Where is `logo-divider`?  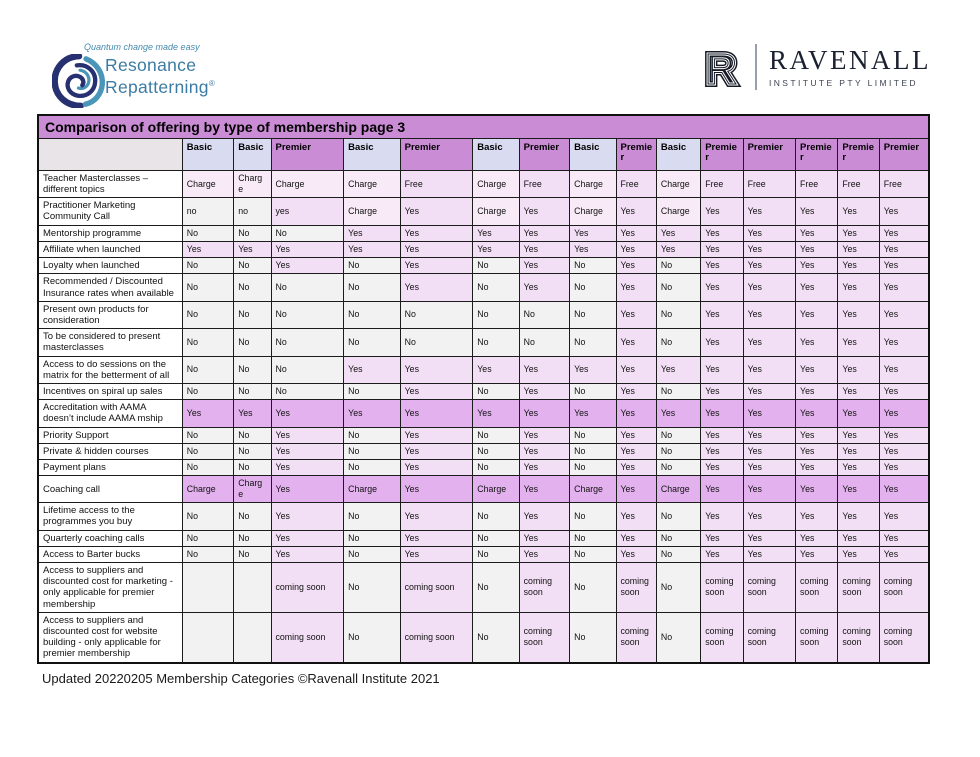 logo-divider is located at coordinates (756, 67).